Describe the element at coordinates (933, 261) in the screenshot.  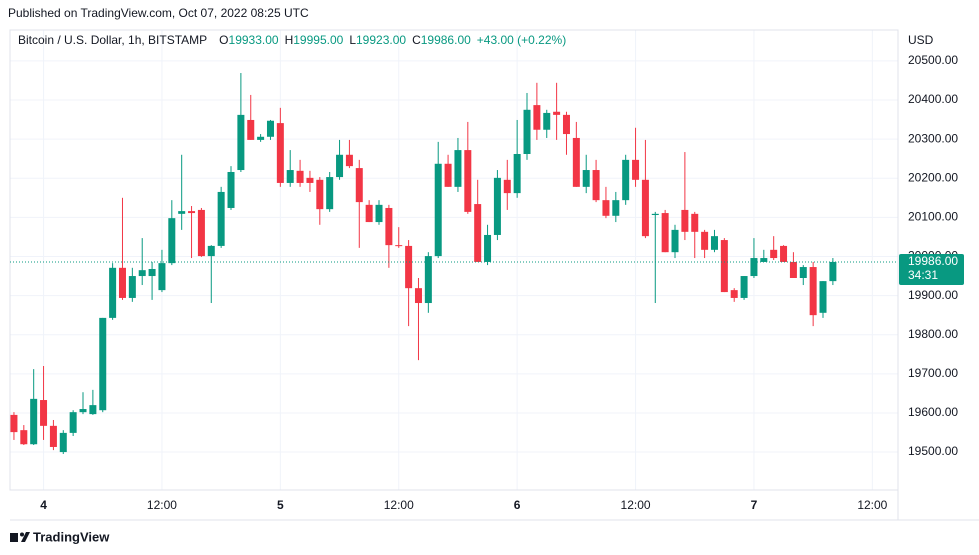
I see `last-price-label: 19986.00` at that location.